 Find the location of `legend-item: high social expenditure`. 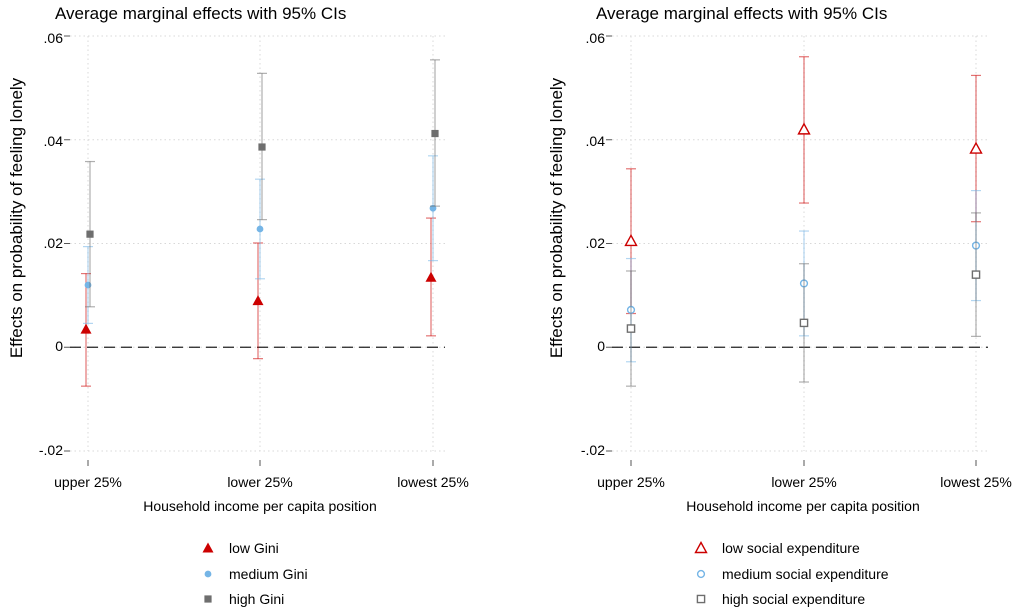

legend-item: high social expenditure is located at coordinates (780, 599).